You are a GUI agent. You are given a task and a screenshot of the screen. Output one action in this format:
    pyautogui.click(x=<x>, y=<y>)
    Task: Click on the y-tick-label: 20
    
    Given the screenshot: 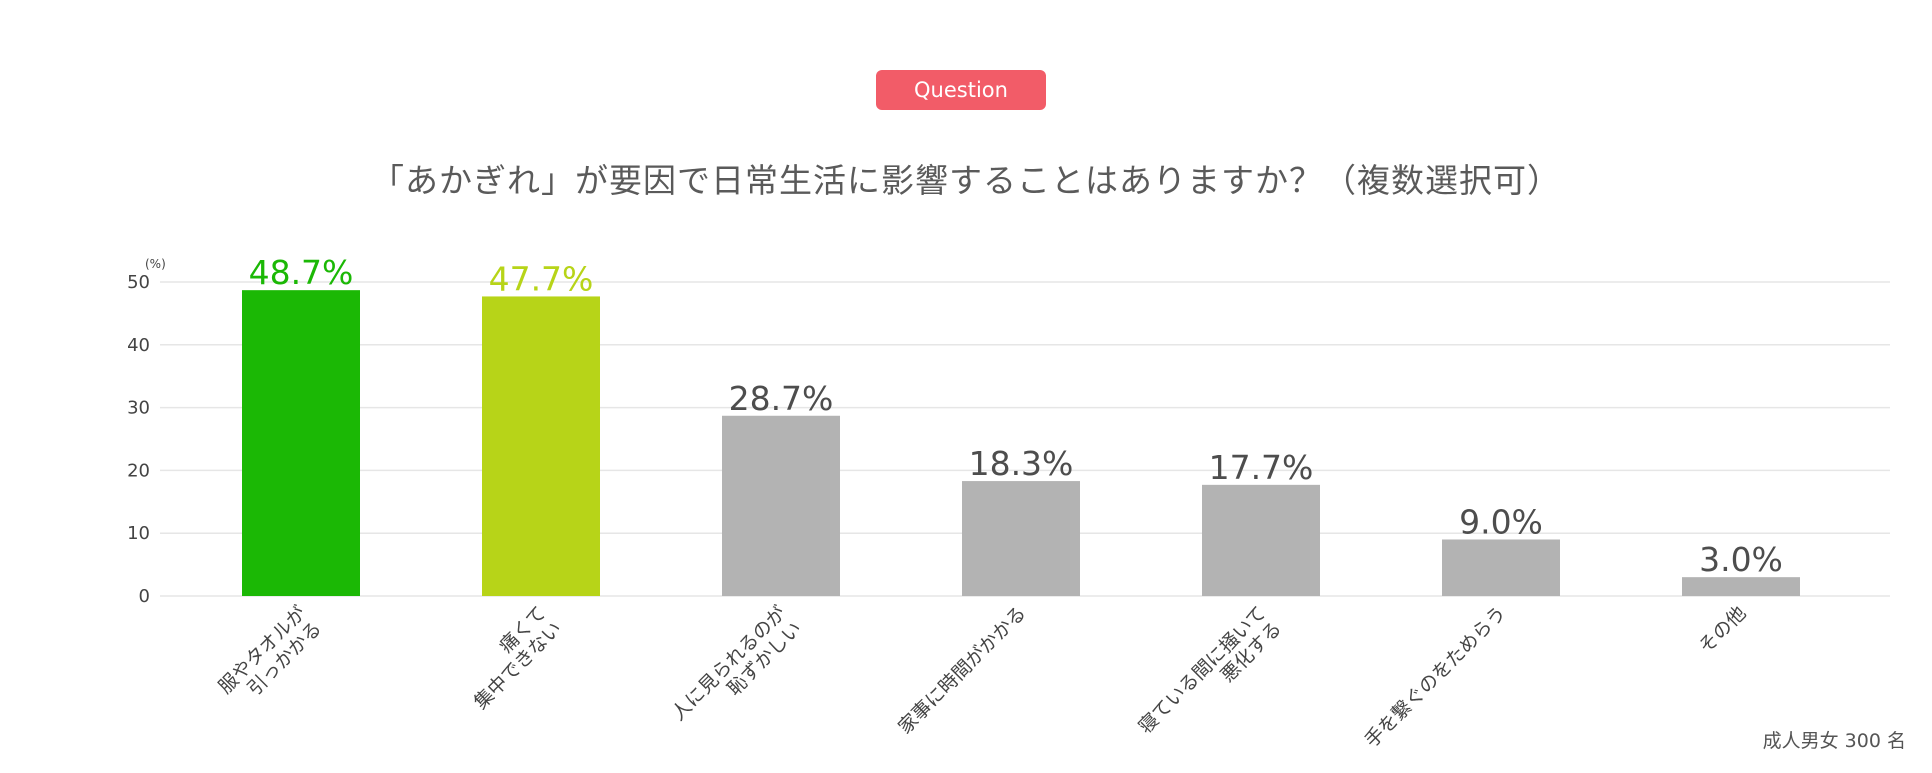 What is the action you would take?
    pyautogui.click(x=138, y=470)
    